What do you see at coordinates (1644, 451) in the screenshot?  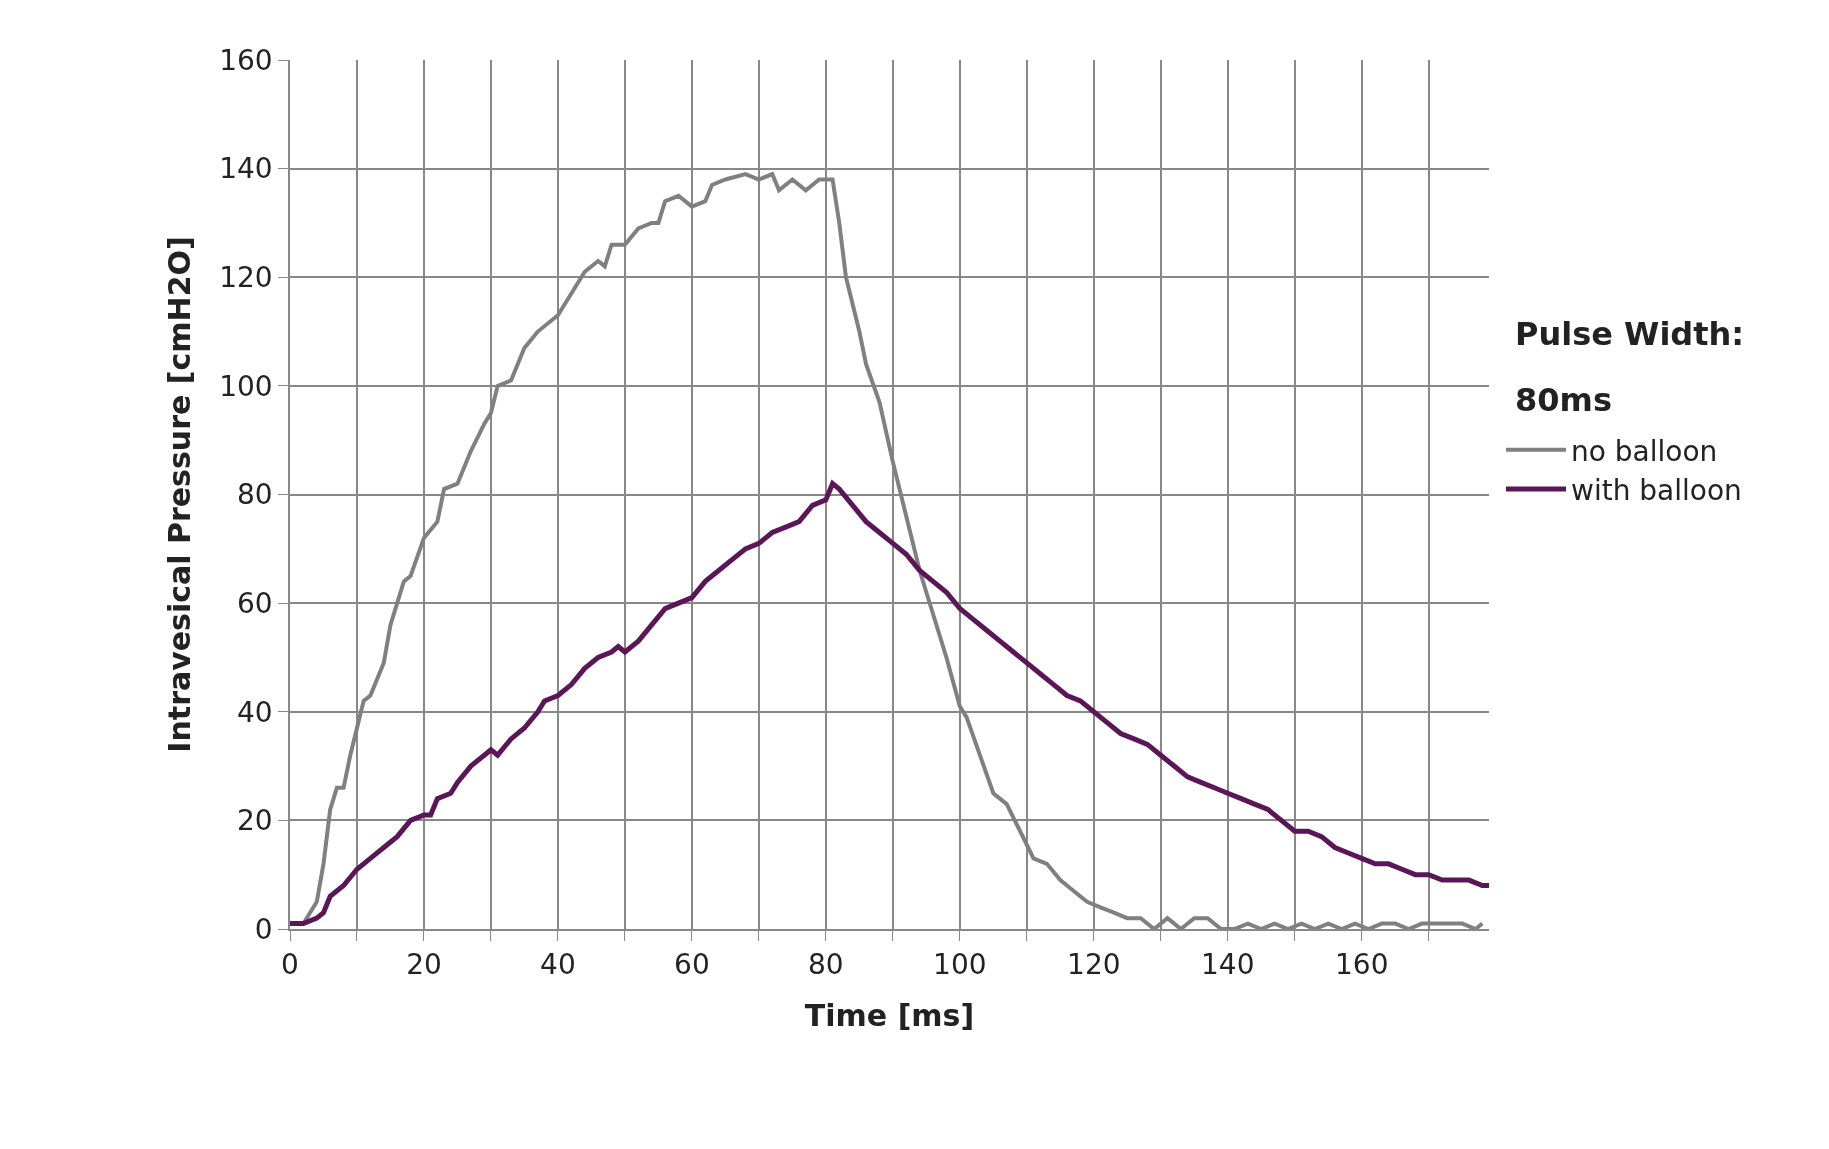 I see `legend-label: no balloon` at bounding box center [1644, 451].